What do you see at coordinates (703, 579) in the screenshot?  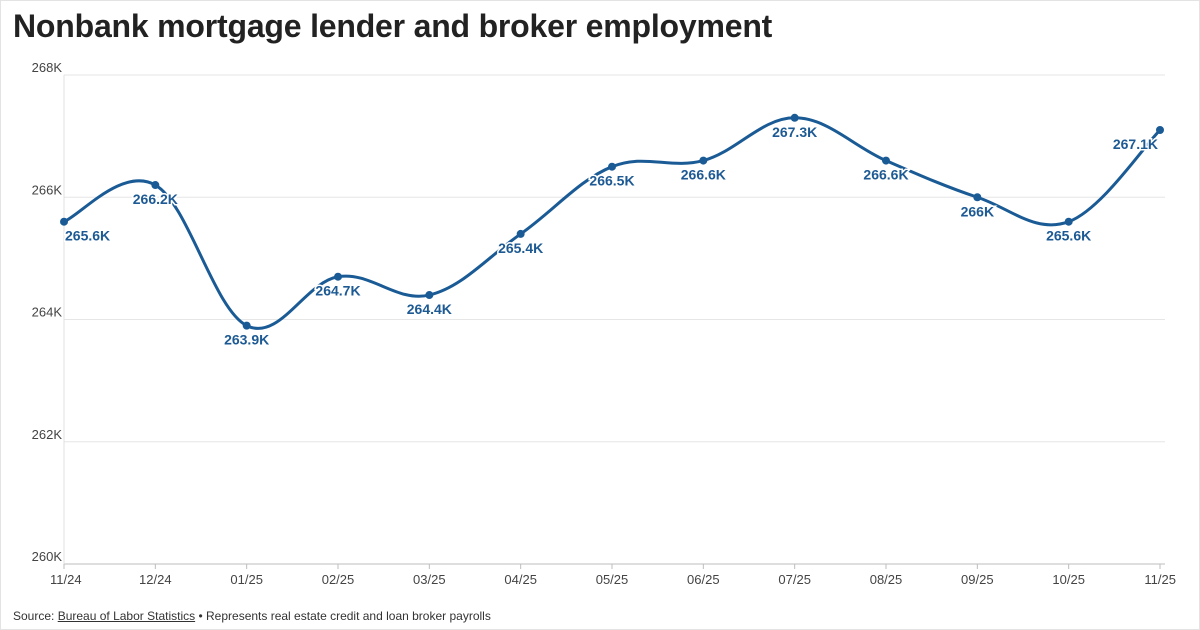 I see `x-tick-label: 06/25` at bounding box center [703, 579].